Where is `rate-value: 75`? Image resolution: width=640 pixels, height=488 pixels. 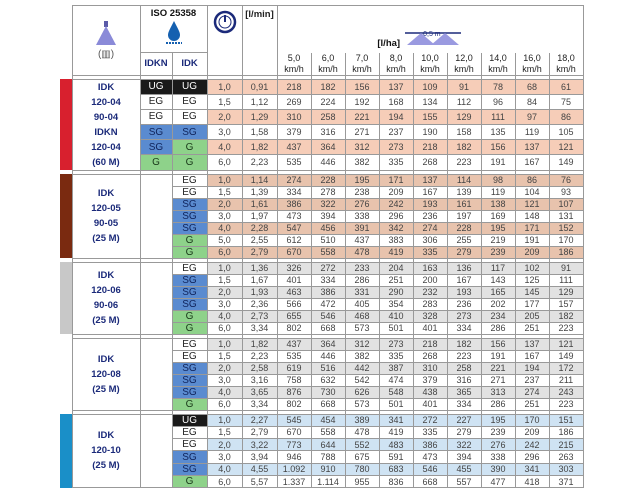 rate-value: 75 is located at coordinates (566, 101).